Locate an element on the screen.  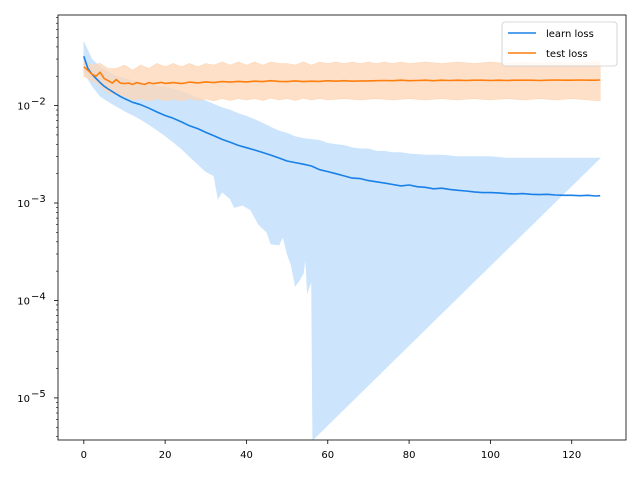
test-loss-line is located at coordinates (342, 76).